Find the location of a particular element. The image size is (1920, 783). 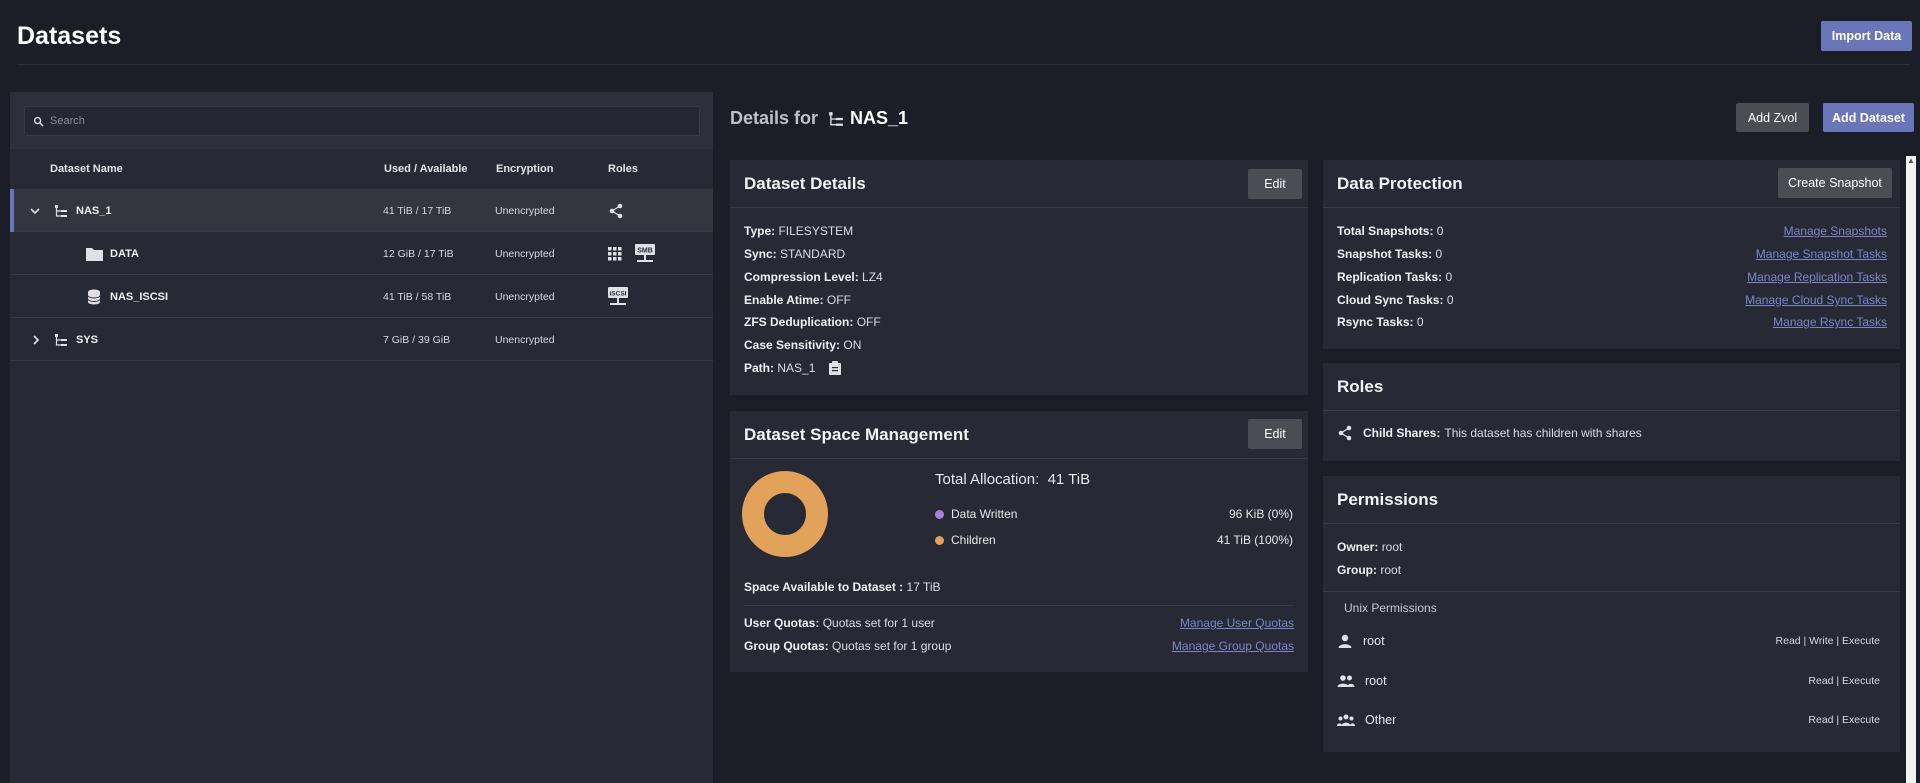

smb-share-icon: SMB is located at coordinates (645, 253).